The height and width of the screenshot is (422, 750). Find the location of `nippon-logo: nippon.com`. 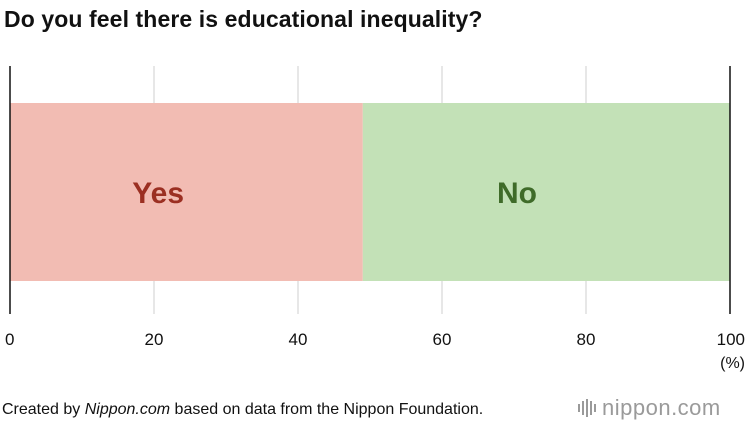

nippon-logo: nippon.com is located at coordinates (649, 407).